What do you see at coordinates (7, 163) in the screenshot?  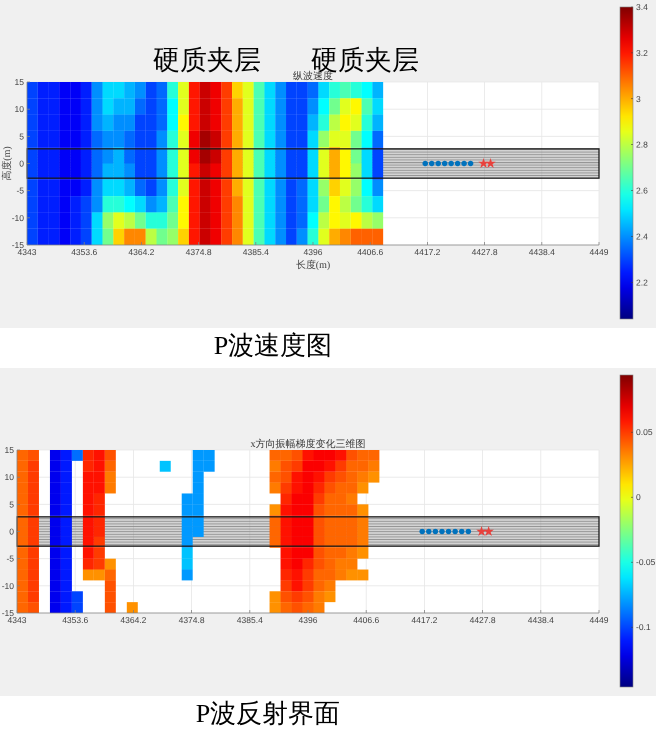 I see `y-axis-title: 高度(m)` at bounding box center [7, 163].